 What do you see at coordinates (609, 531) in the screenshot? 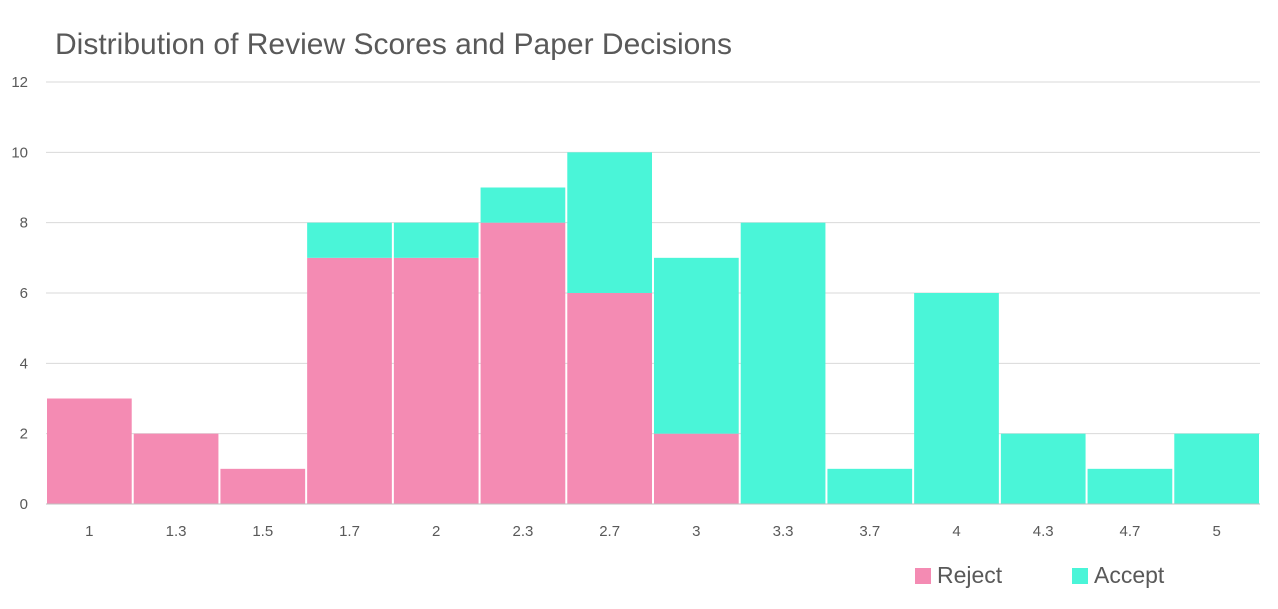
I see `x-tick-label: 2.7` at bounding box center [609, 531].